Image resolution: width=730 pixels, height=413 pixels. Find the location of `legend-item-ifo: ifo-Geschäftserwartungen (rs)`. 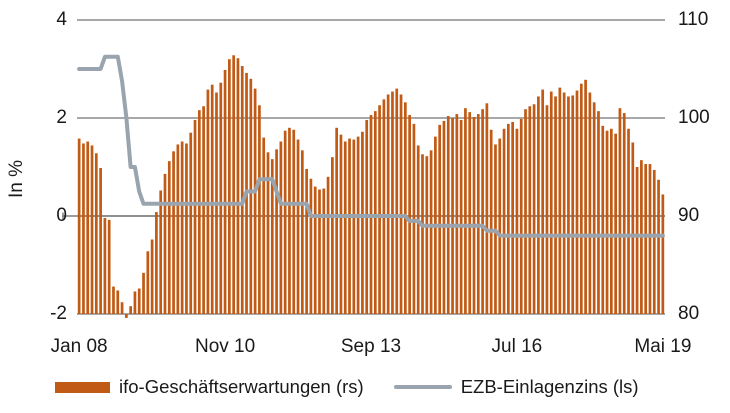

legend-item-ifo: ifo-Geschäftserwartungen (rs) is located at coordinates (209, 387).